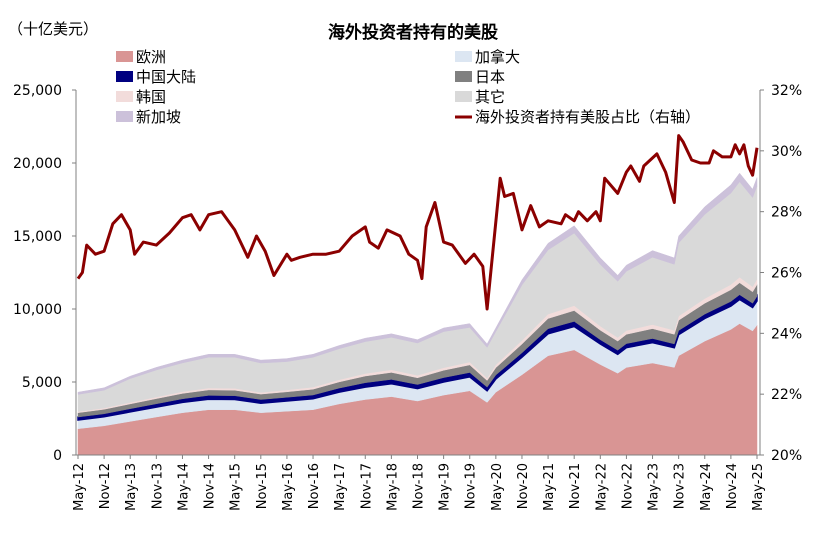 This screenshot has height=544, width=826. What do you see at coordinates (587, 117) in the screenshot?
I see `legend-label-line: 海外投资者持有美股占比（右轴）` at bounding box center [587, 117].